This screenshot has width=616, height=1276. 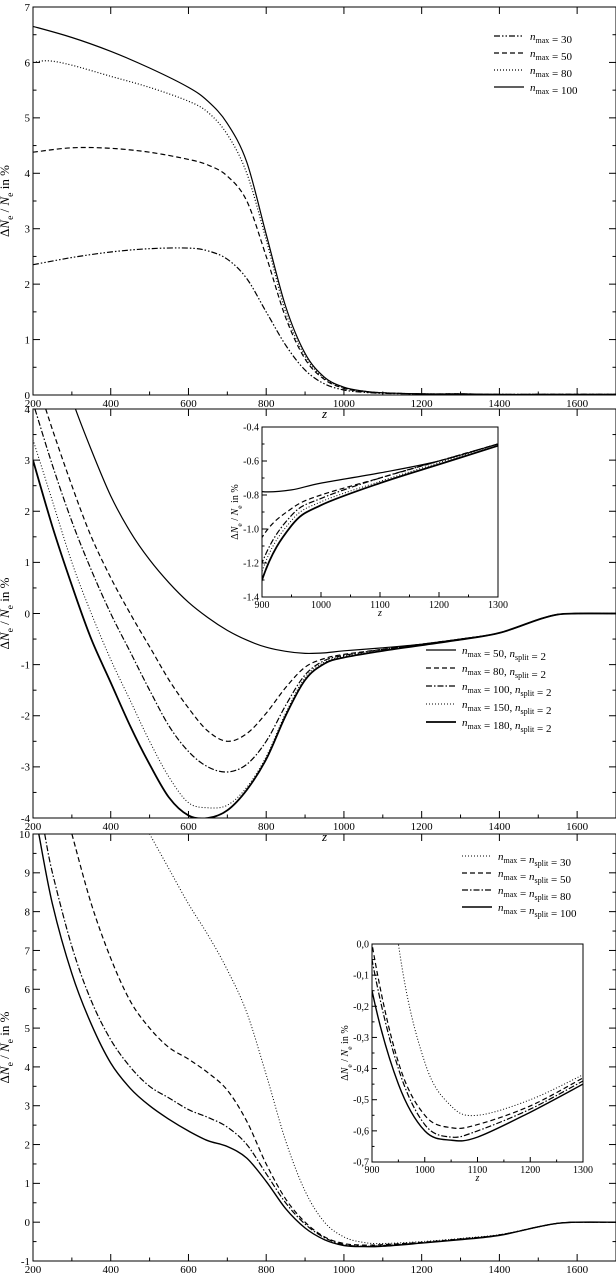 What do you see at coordinates (361, 1069) in the screenshot?
I see `y-tick-label: -0,4` at bounding box center [361, 1069].